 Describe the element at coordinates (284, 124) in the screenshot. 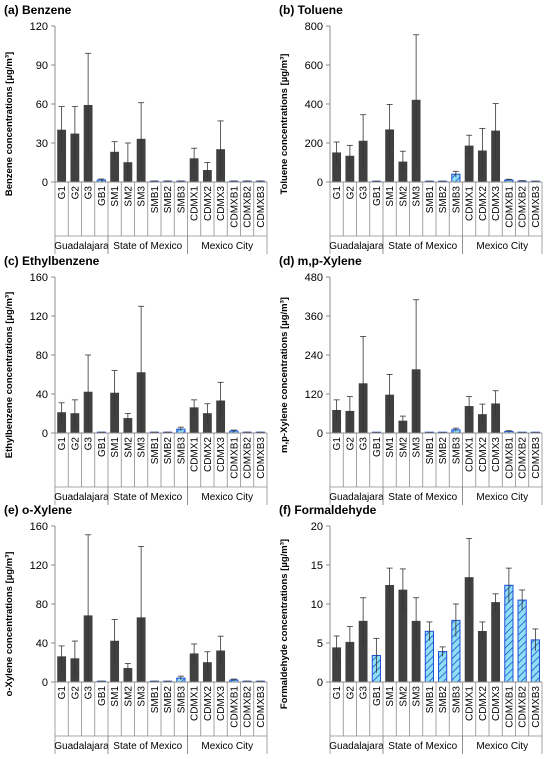

I see `y-axis-label: Toluene concentrations [µg/m³]` at that location.